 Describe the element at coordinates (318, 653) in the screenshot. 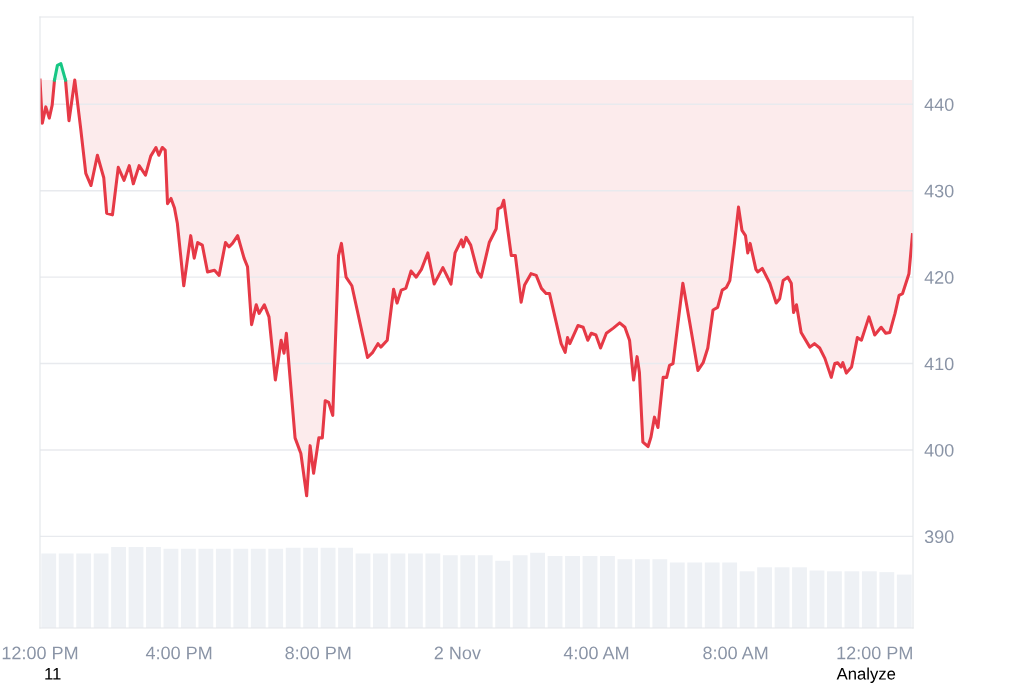

I see `x-tick-label: 8:00 PM` at that location.